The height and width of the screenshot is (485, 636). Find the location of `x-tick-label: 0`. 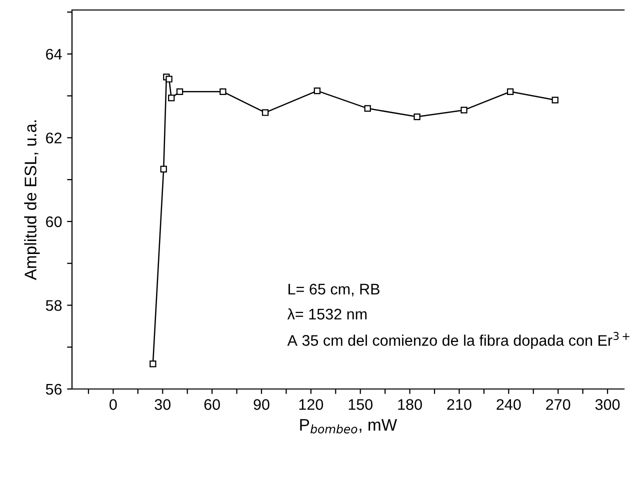

x-tick-label: 0 is located at coordinates (113, 404).